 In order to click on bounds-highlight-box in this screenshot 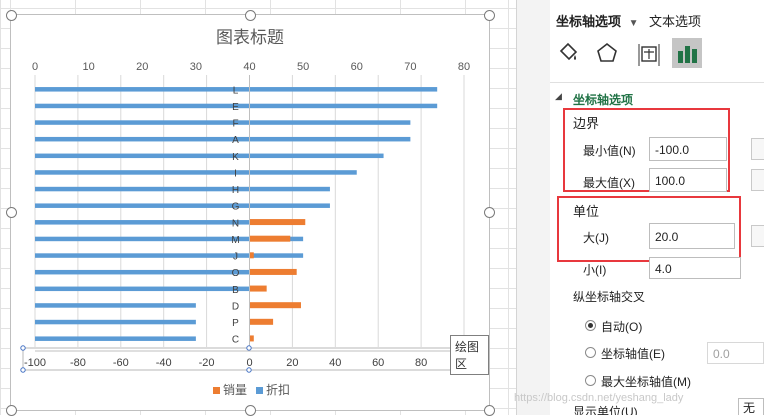, I will do `click(646, 150)`.